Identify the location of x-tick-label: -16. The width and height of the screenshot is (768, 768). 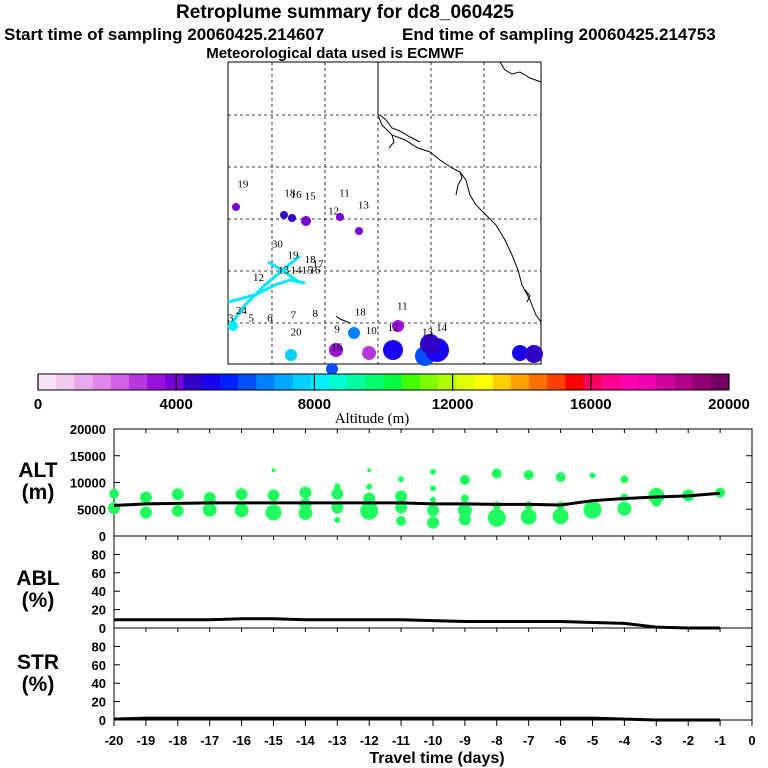
(241, 740).